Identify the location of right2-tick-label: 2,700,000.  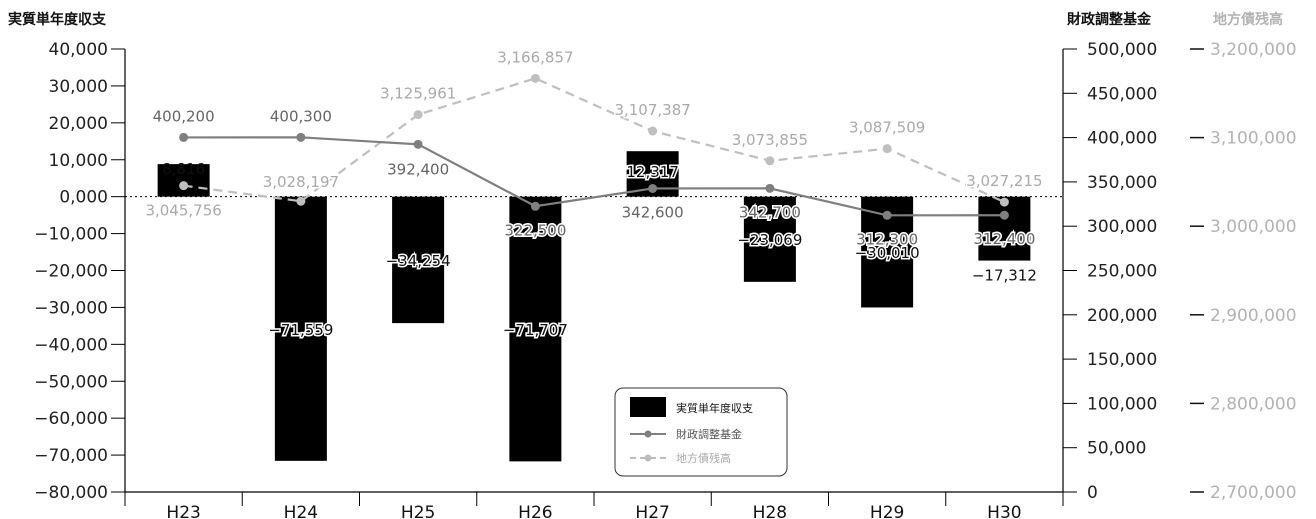
(1253, 493).